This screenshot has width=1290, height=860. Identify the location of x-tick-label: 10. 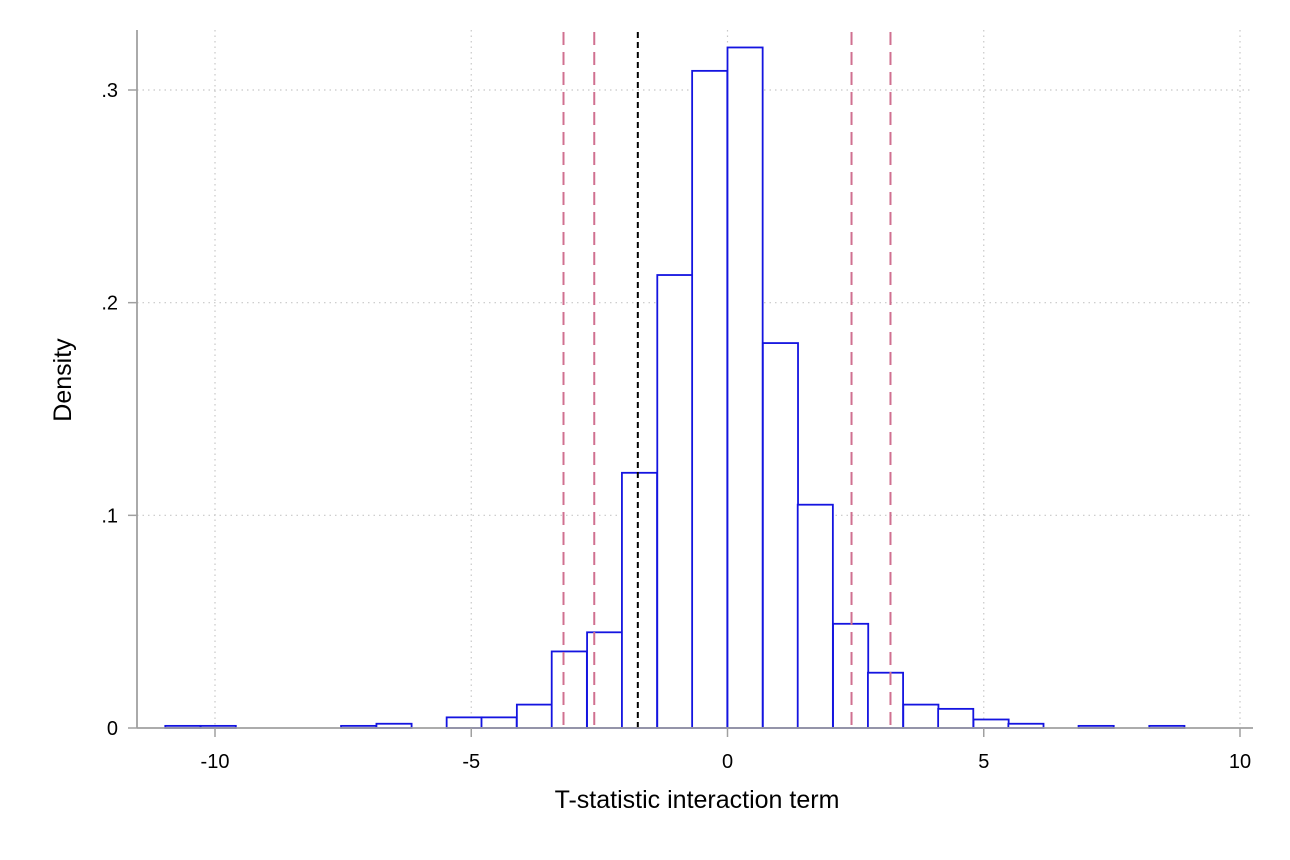
(1240, 762).